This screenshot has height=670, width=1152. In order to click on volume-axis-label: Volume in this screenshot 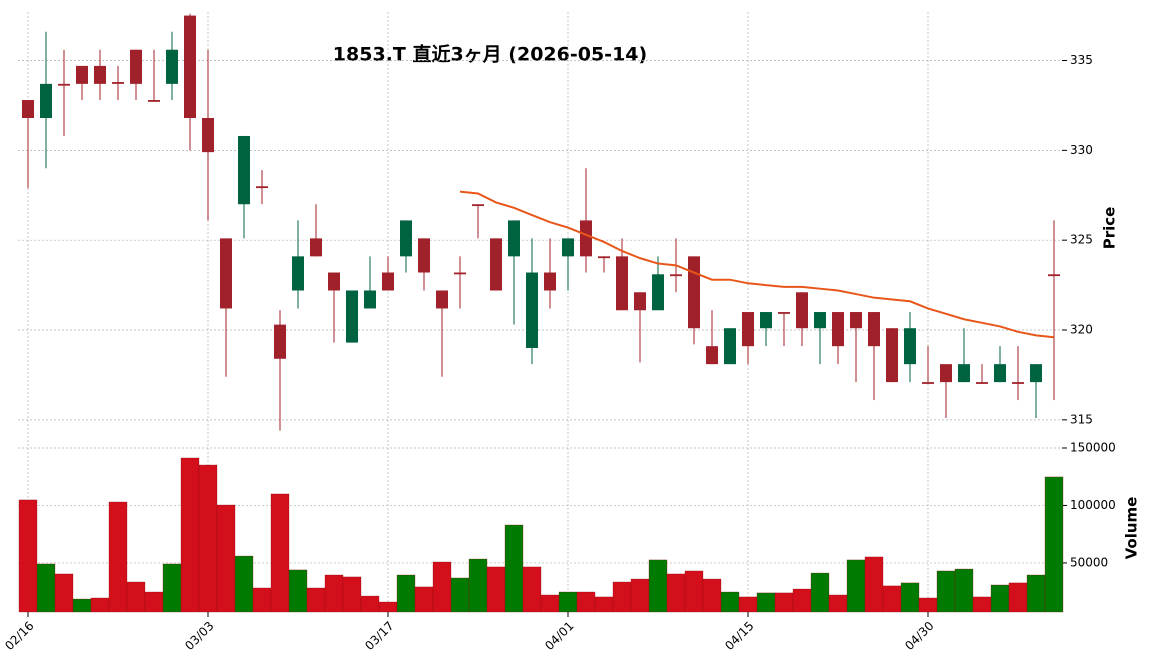, I will do `click(1132, 528)`.